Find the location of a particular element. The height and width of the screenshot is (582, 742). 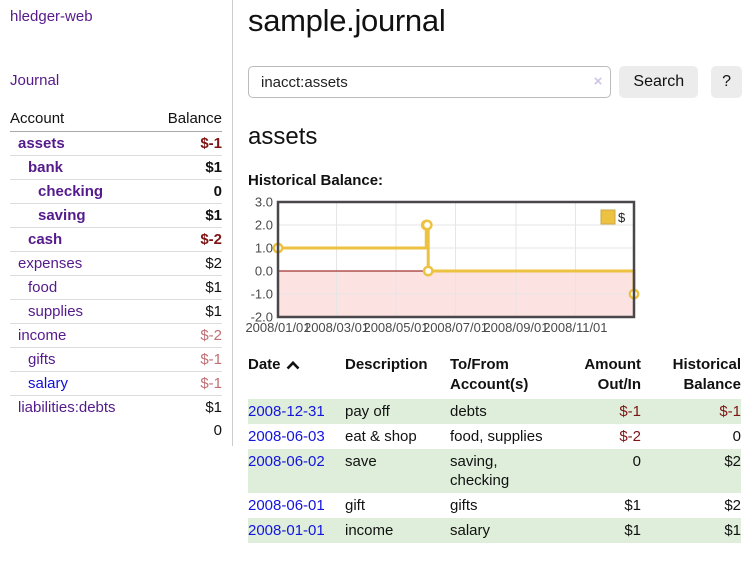

account-link-liabilities-debts: liabilities:debts is located at coordinates (67, 407).